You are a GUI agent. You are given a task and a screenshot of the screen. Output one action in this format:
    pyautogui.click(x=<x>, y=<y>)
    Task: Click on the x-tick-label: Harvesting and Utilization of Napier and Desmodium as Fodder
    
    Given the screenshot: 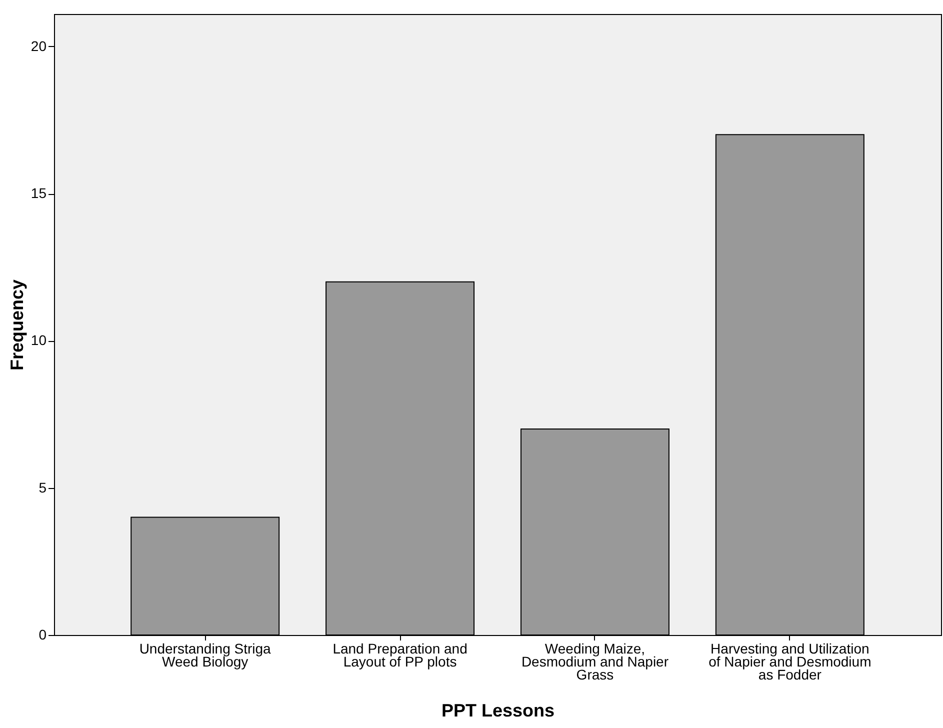 What is the action you would take?
    pyautogui.click(x=790, y=661)
    